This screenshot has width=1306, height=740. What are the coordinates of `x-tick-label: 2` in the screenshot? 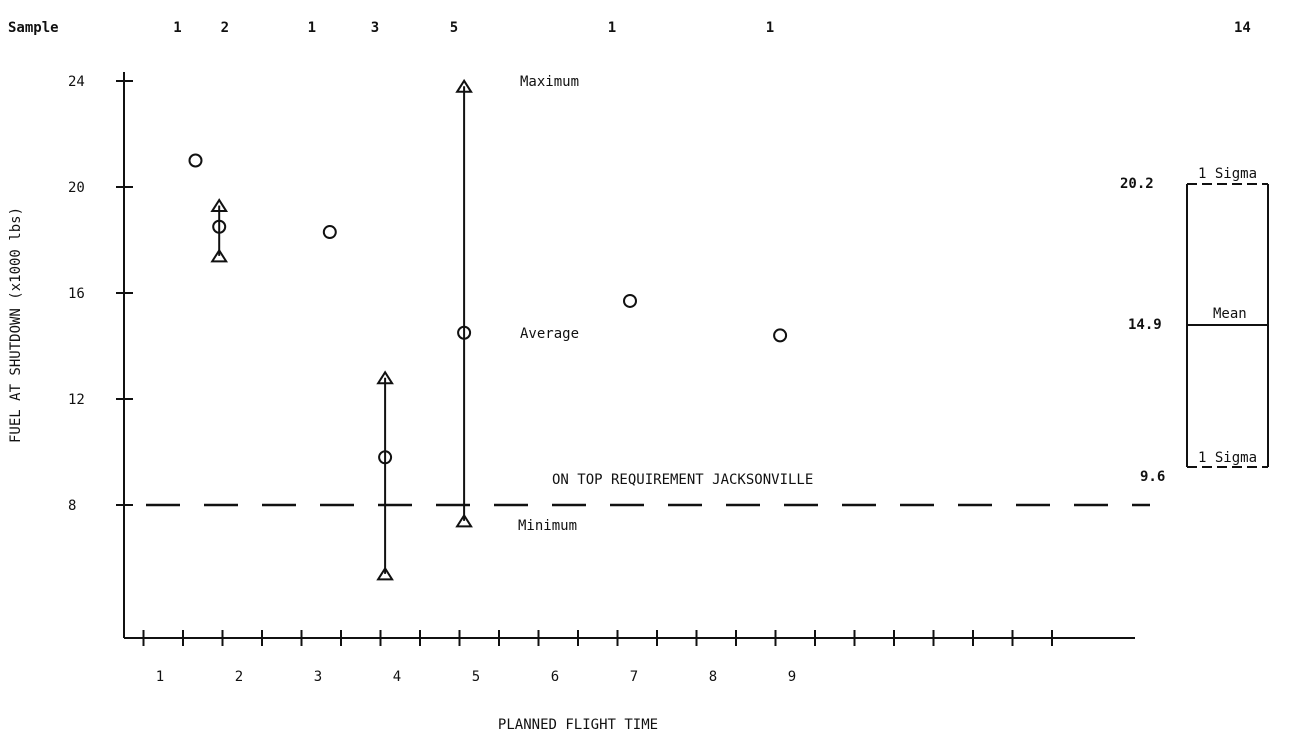 It's located at (239, 677).